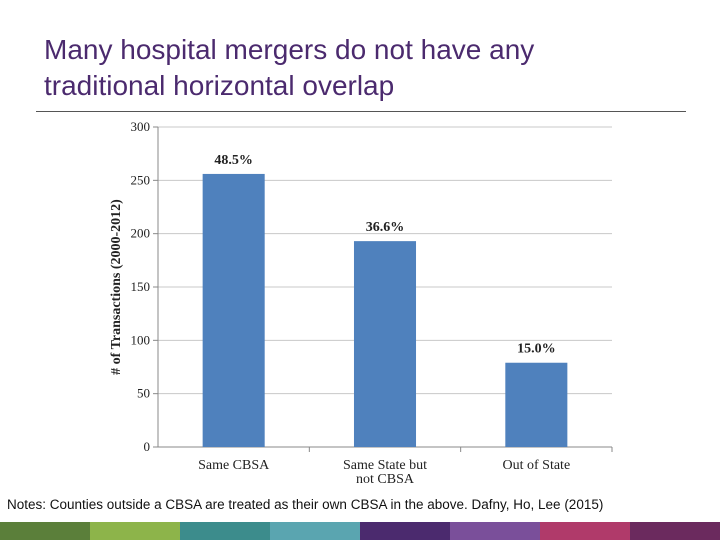 This screenshot has width=720, height=540. Describe the element at coordinates (147, 446) in the screenshot. I see `y-tick-label: 0` at that location.